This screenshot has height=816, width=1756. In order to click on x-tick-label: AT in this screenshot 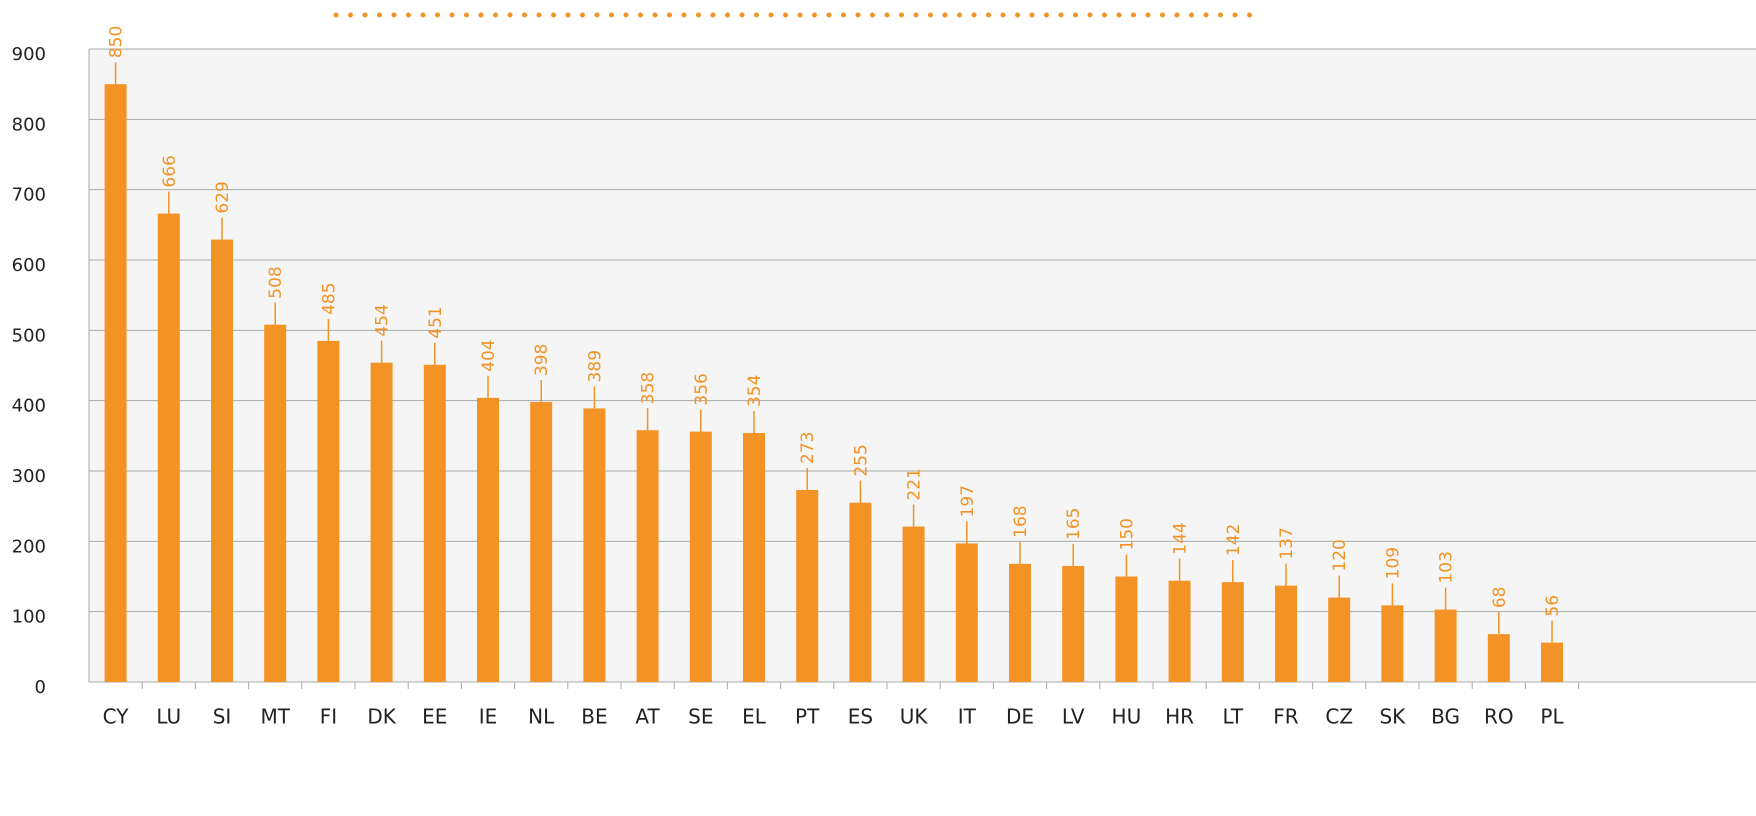, I will do `click(647, 717)`.